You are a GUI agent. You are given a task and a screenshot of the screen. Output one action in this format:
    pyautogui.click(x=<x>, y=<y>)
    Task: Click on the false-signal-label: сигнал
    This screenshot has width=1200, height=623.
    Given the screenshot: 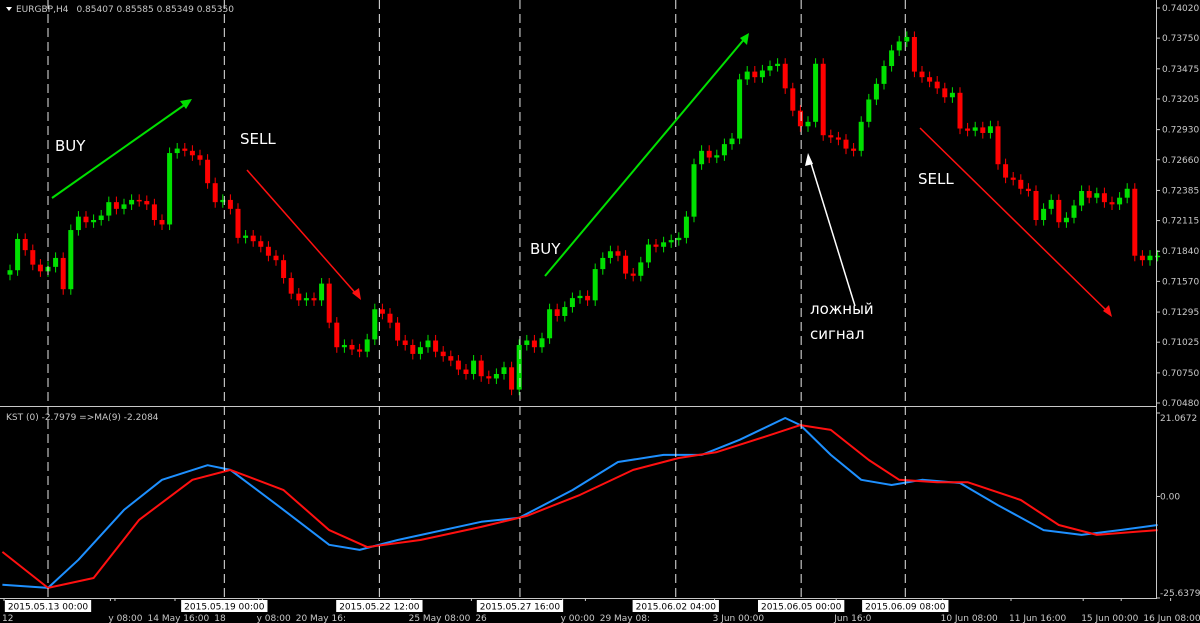 What is the action you would take?
    pyautogui.click(x=837, y=334)
    